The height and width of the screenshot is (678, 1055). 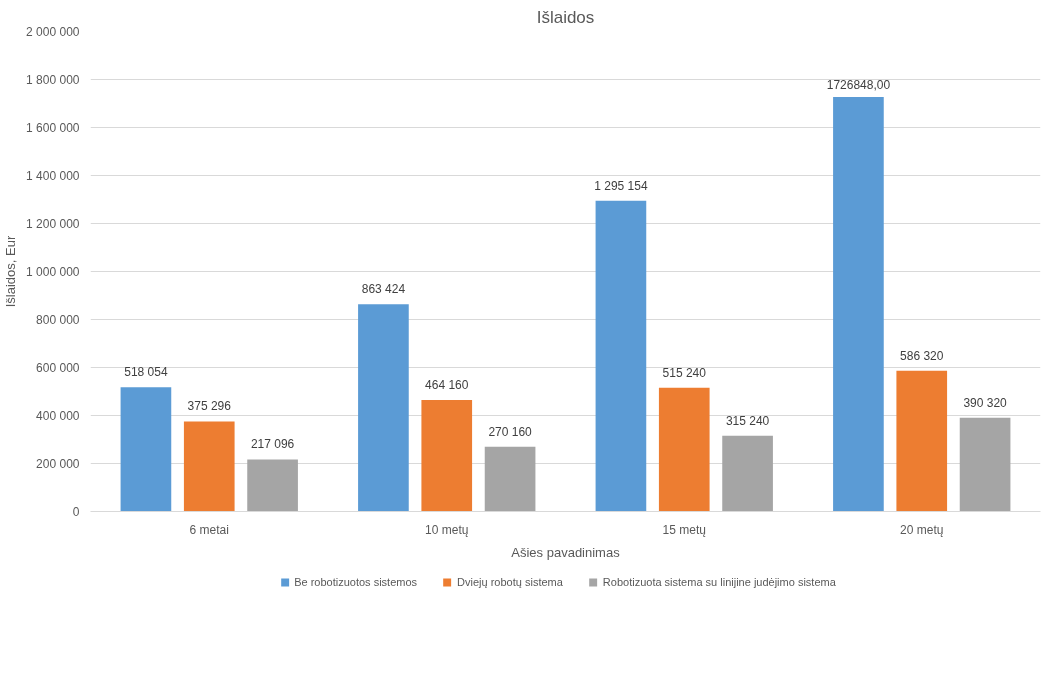 I want to click on data-label: 390 320, so click(x=985, y=402).